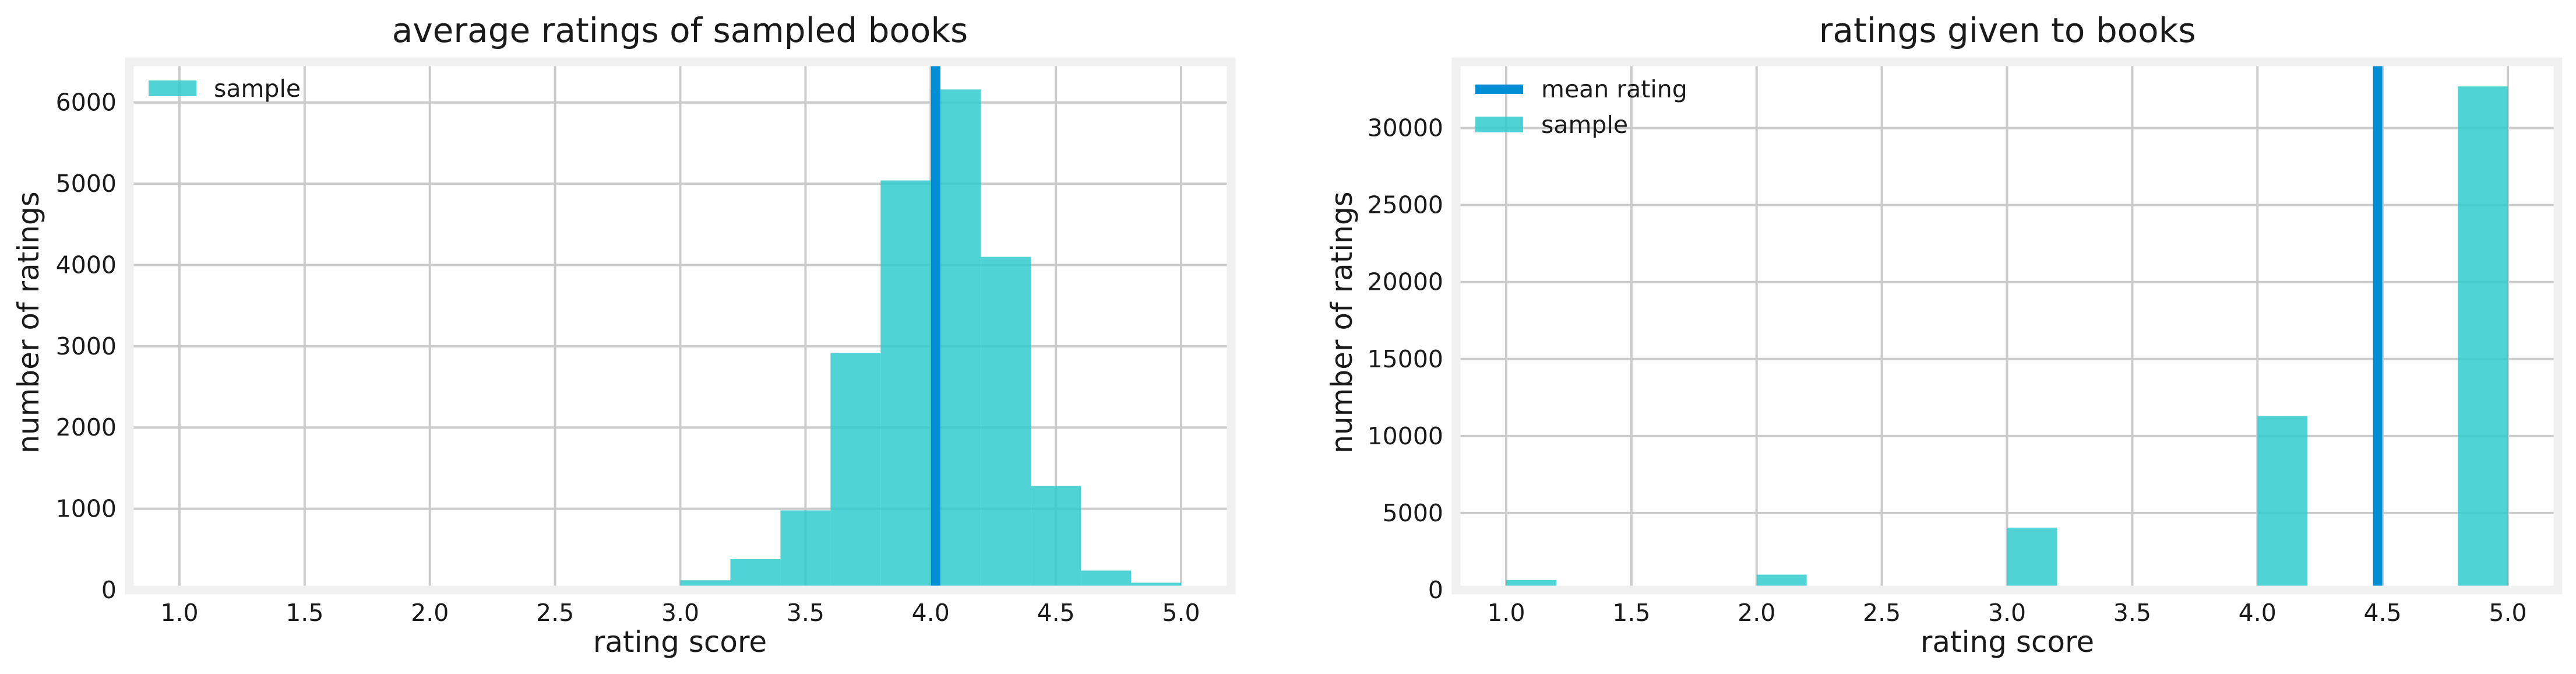 The image size is (2576, 674). I want to click on histogram-bars, so click(931, 340).